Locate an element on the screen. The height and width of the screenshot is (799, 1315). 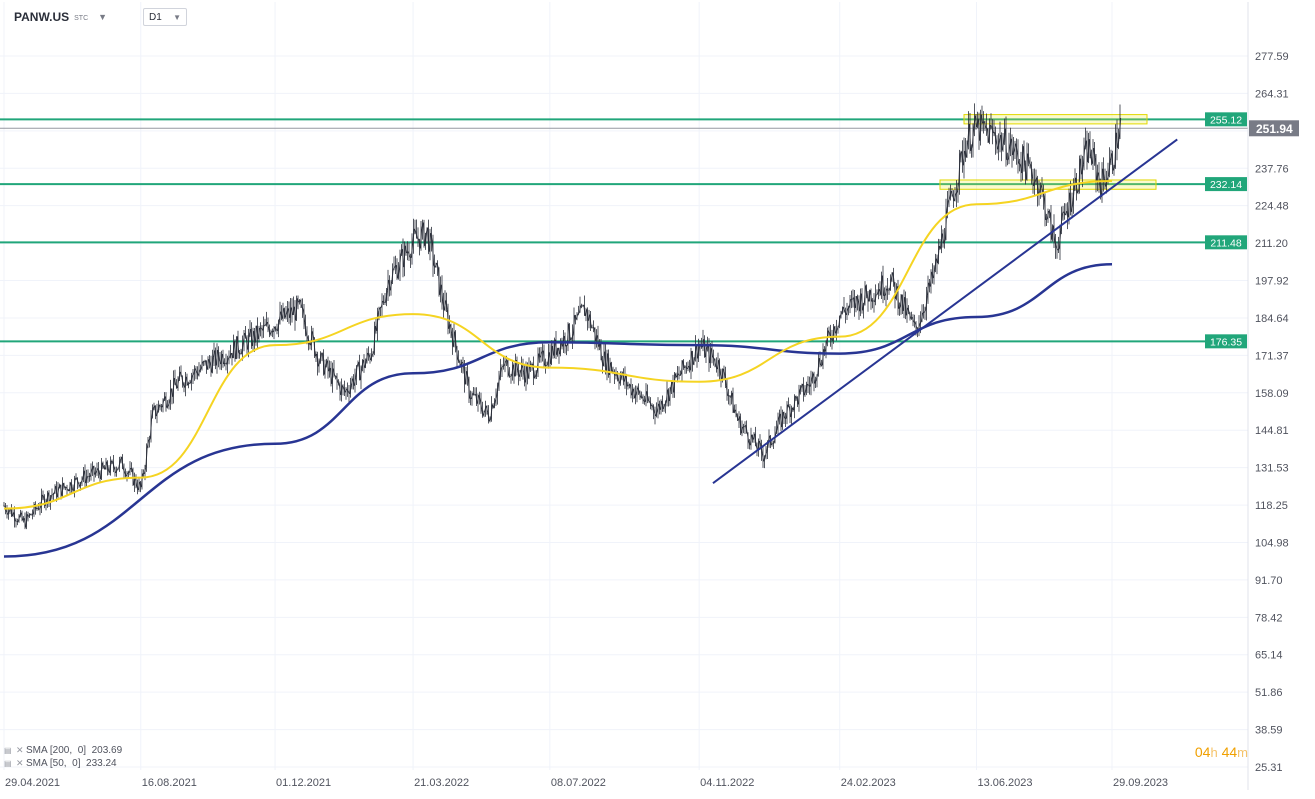
resistance-zone is located at coordinates (1055, 119).